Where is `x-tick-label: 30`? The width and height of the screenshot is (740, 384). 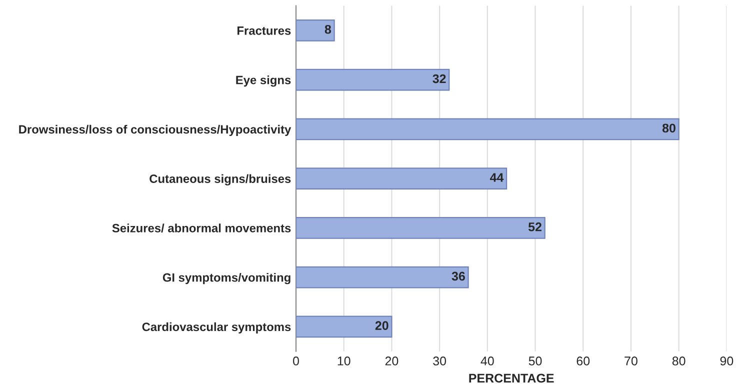 x-tick-label: 30 is located at coordinates (439, 361).